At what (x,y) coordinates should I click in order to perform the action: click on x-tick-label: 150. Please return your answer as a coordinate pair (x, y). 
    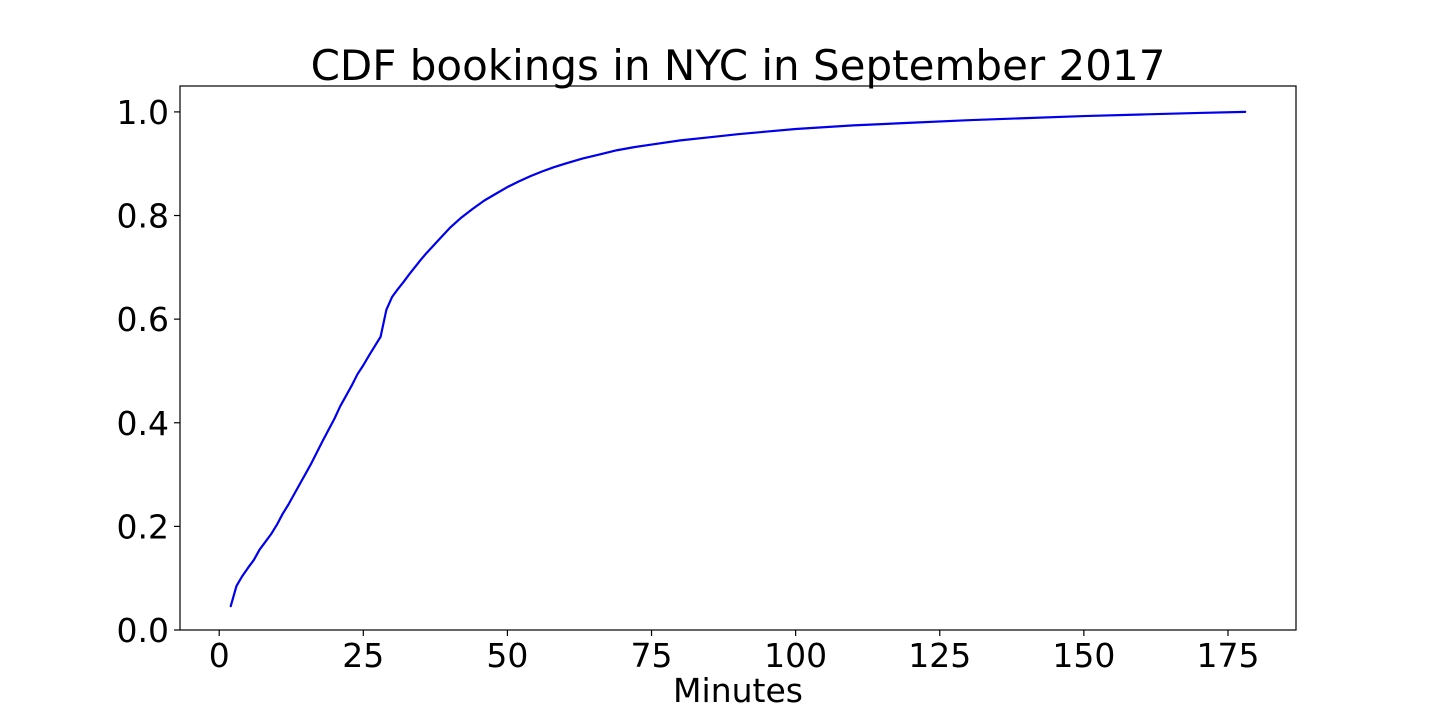
    Looking at the image, I should click on (1083, 655).